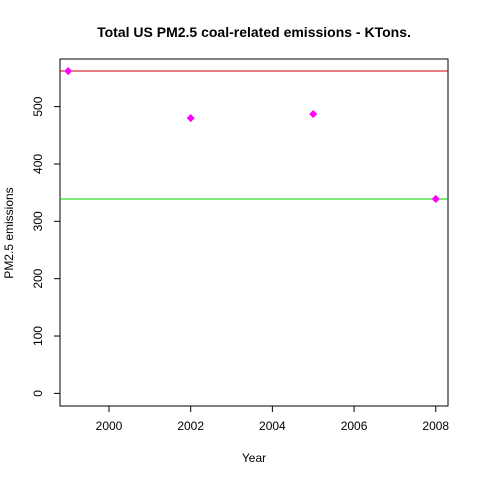  What do you see at coordinates (272, 426) in the screenshot?
I see `x-tick-label: 2004` at bounding box center [272, 426].